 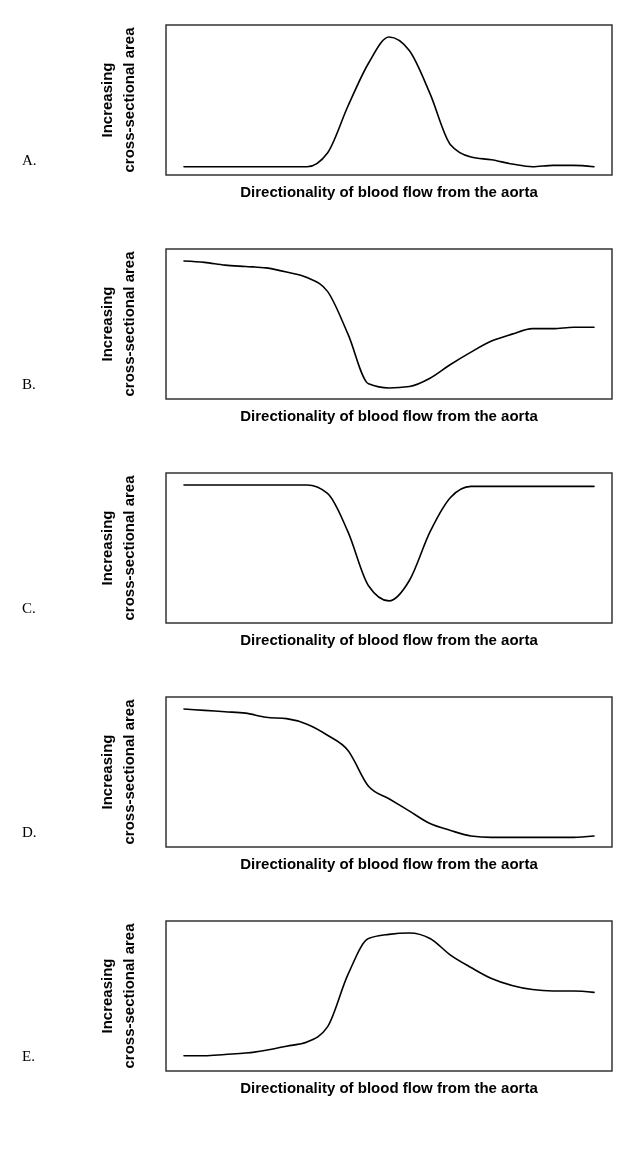 I want to click on text: B., so click(x=29, y=384).